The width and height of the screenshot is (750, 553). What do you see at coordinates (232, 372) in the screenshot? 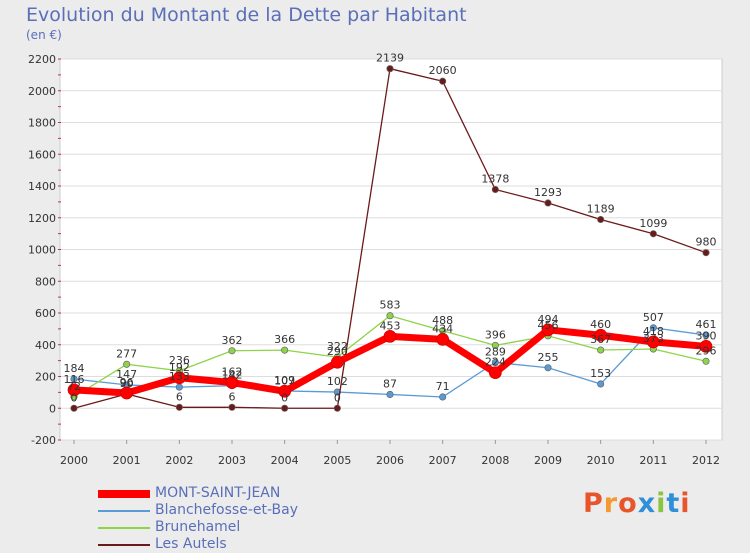
I see `data-label: 162` at bounding box center [232, 372].